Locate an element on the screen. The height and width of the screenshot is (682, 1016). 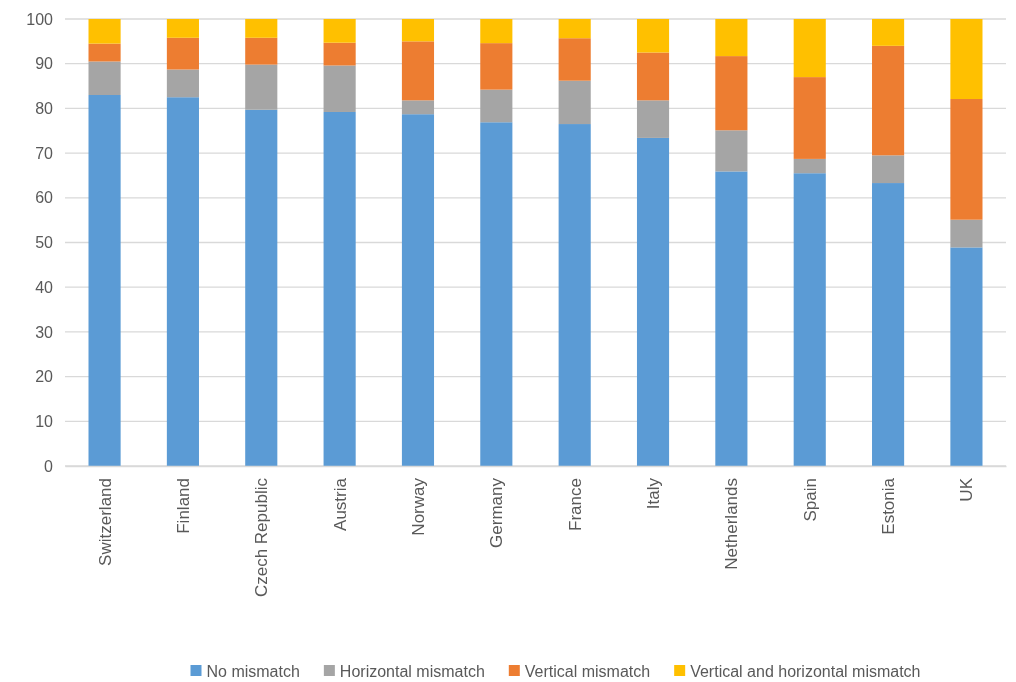
x-tick-label: Finland is located at coordinates (183, 506).